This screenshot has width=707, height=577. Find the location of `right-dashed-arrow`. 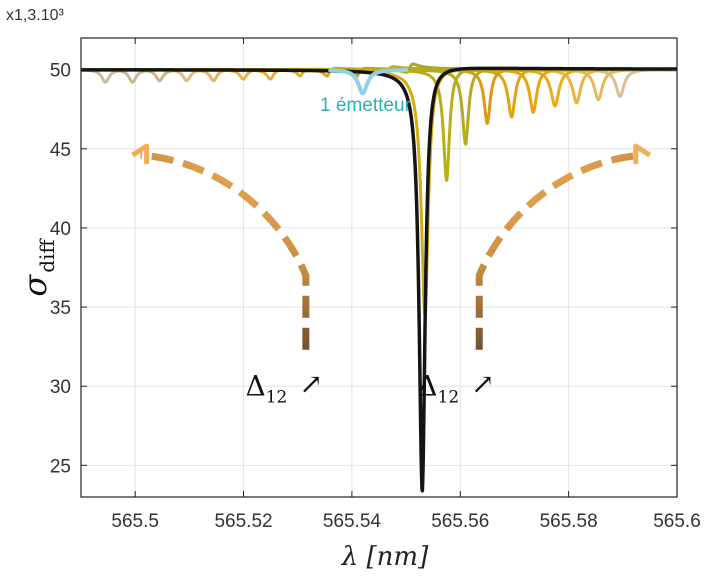

right-dashed-arrow is located at coordinates (559, 250).